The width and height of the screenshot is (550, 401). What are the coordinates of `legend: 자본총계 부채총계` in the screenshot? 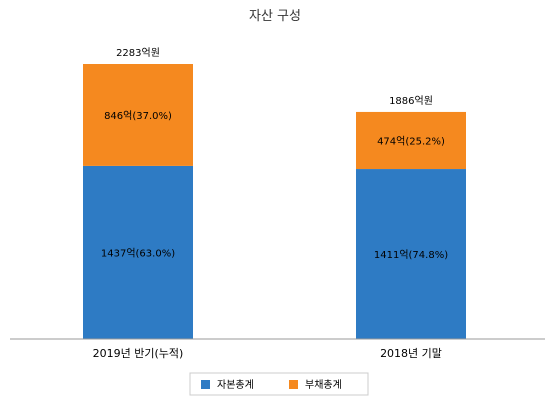 It's located at (279, 384).